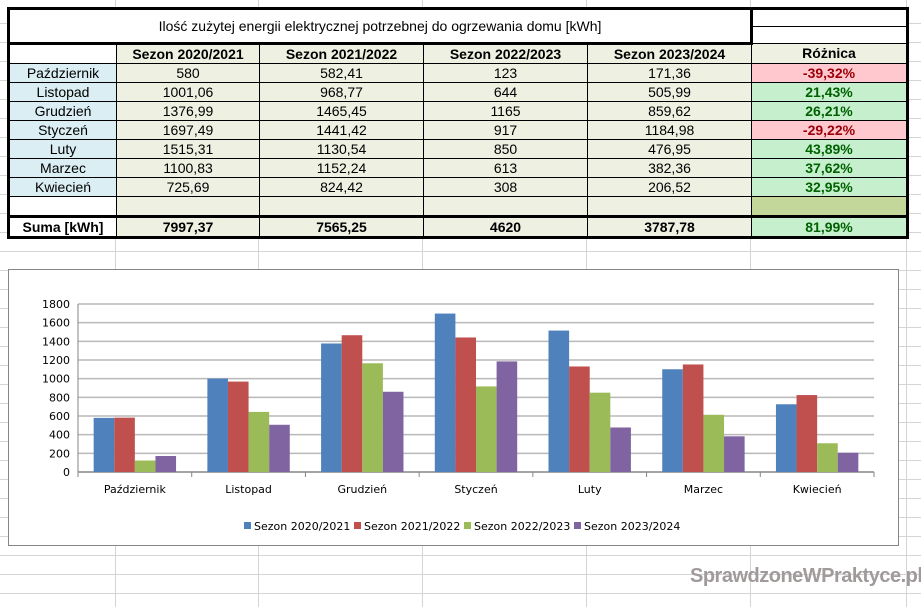  What do you see at coordinates (669, 111) in the screenshot?
I see `value-cell: 859,62` at bounding box center [669, 111].